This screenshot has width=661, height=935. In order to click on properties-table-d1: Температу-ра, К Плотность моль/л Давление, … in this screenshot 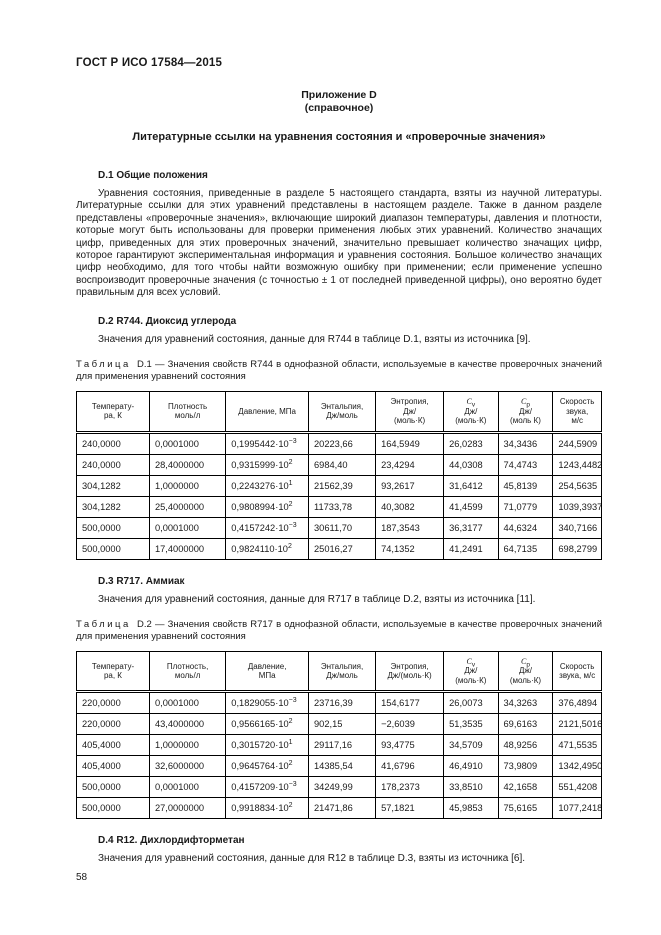, I will do `click(339, 475)`.